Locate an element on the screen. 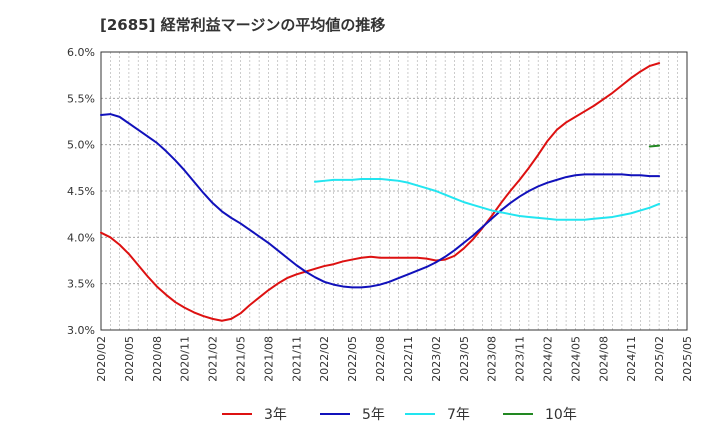  legend-label-2: 5年 is located at coordinates (373, 415).